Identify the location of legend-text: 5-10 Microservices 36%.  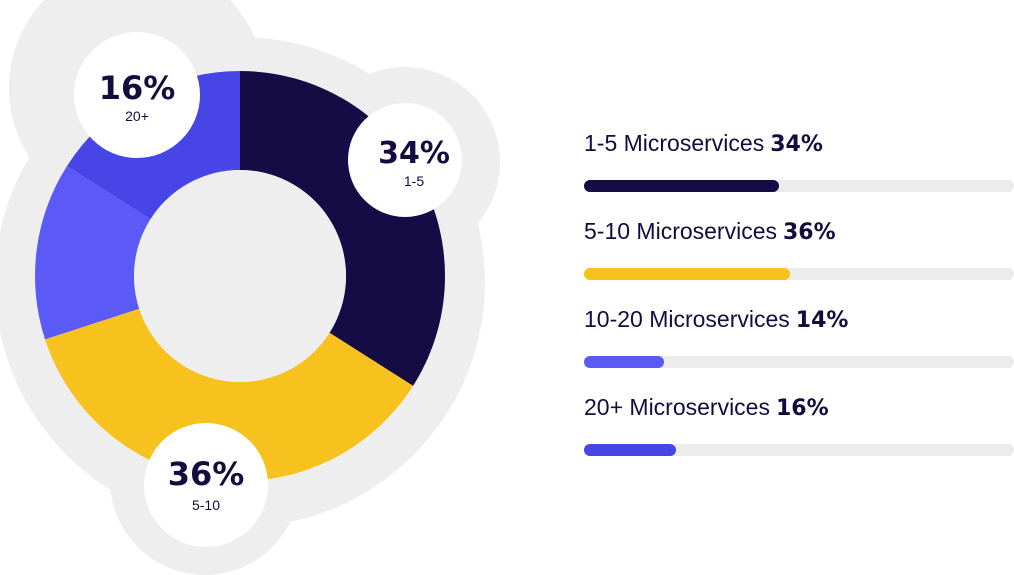
(799, 232).